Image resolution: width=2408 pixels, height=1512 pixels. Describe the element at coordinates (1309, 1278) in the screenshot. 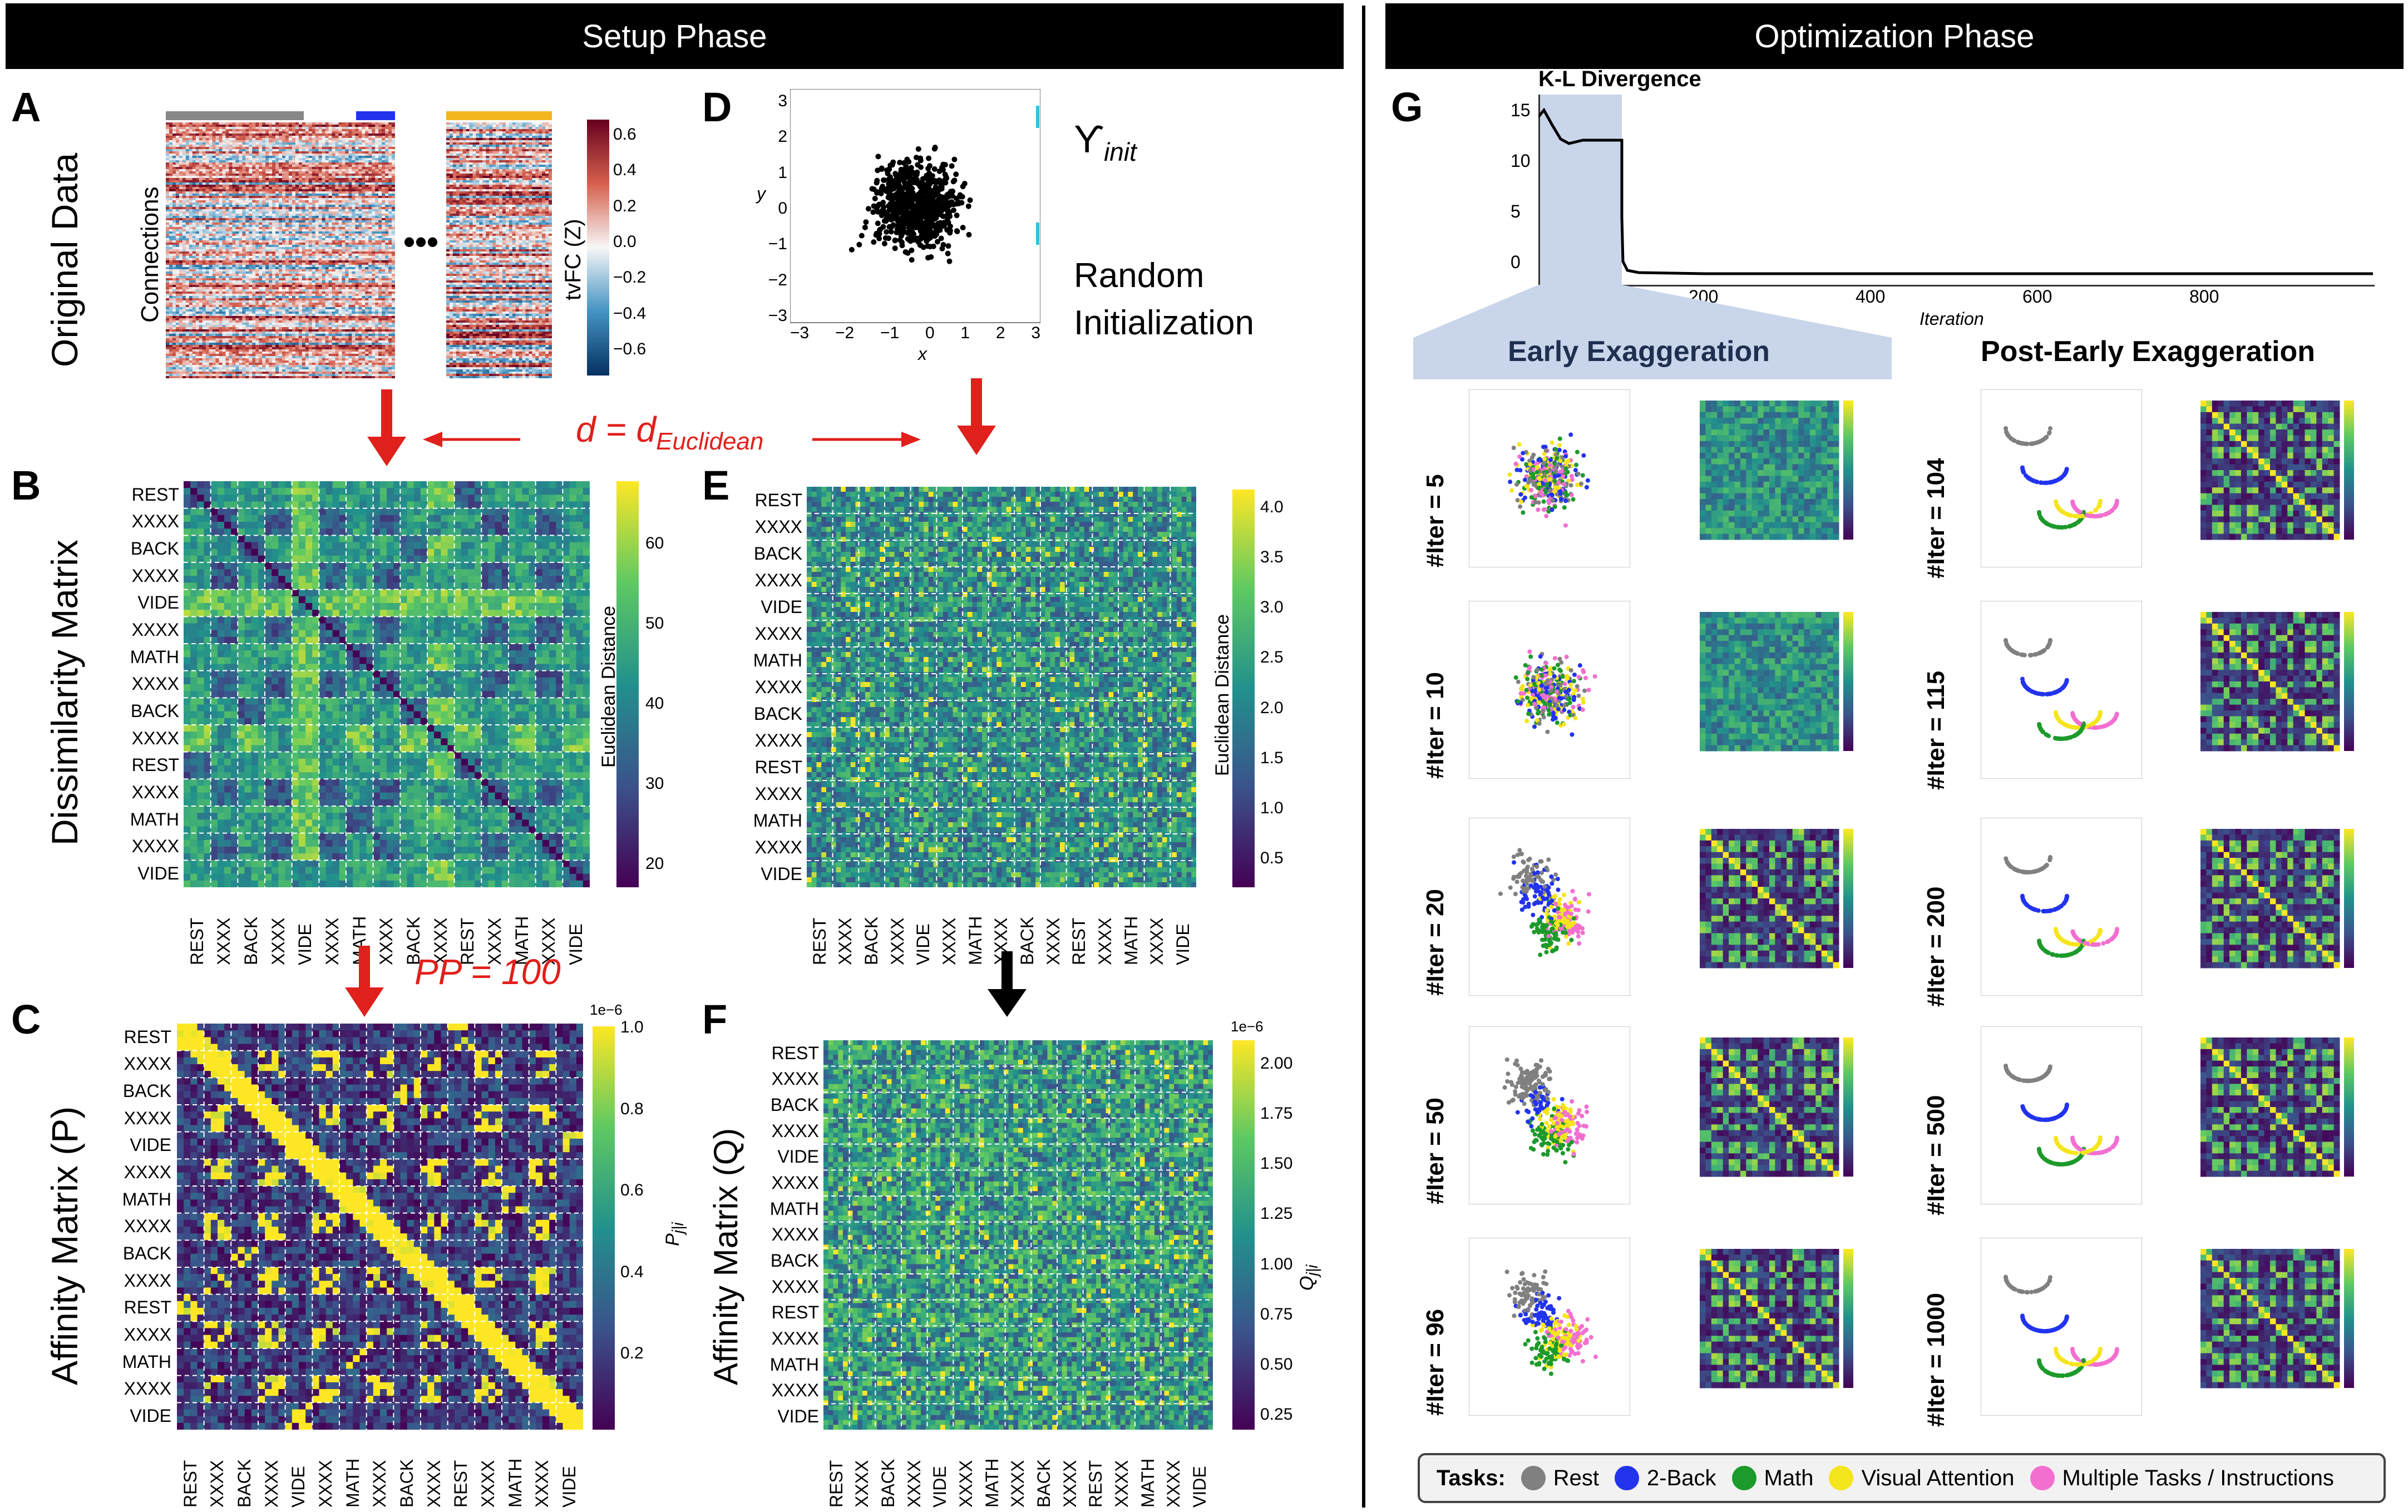

I see `affinity-q-colorbar-title: Qj|i` at that location.